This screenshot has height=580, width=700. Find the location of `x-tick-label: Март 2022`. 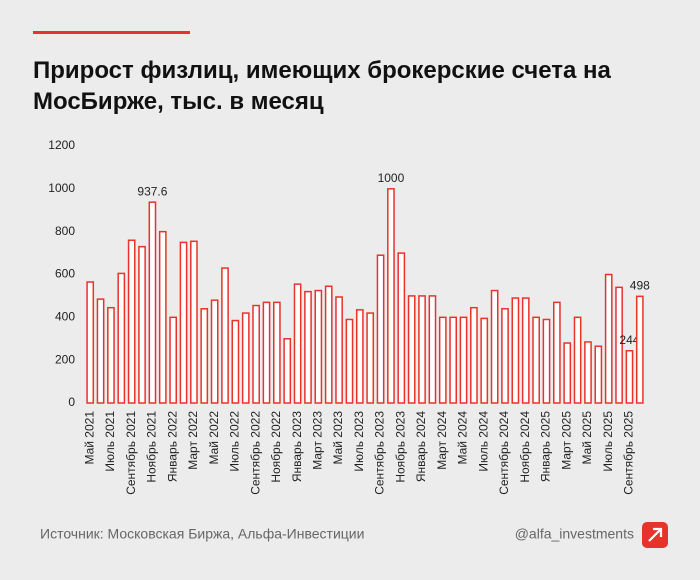

x-tick-label: Март 2022 is located at coordinates (193, 440).